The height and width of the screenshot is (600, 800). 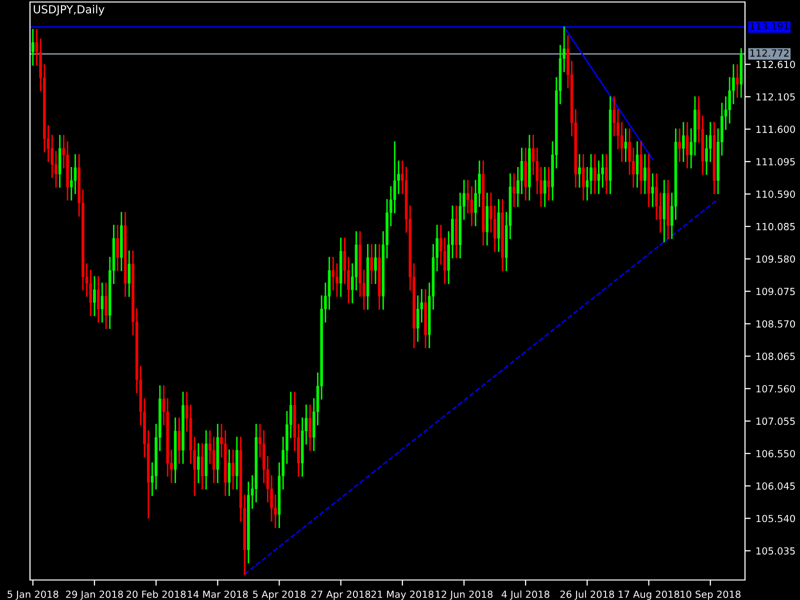 What do you see at coordinates (775, 226) in the screenshot?
I see `y-tick-label: 110.085` at bounding box center [775, 226].